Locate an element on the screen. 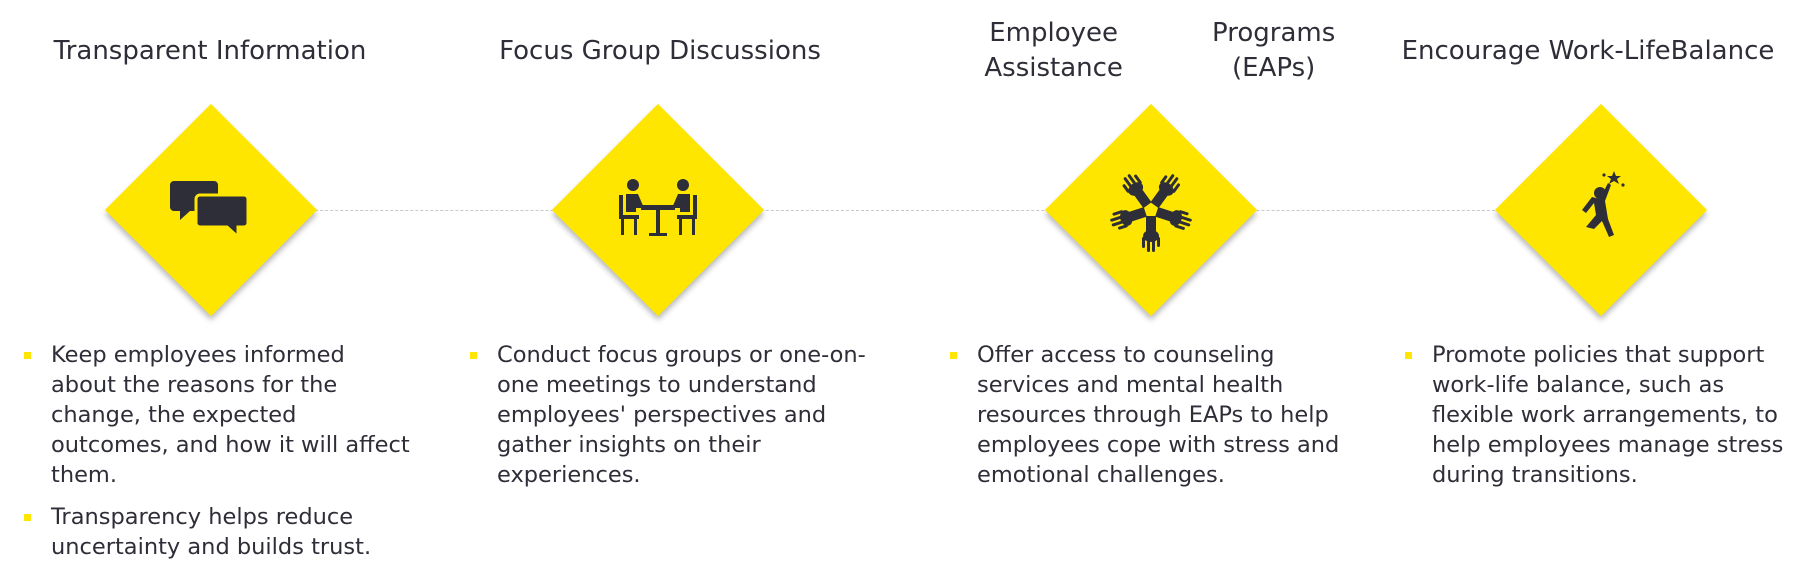 The height and width of the screenshot is (577, 1796). step-title: Encourage Work-Life Balance is located at coordinates (1588, 51).